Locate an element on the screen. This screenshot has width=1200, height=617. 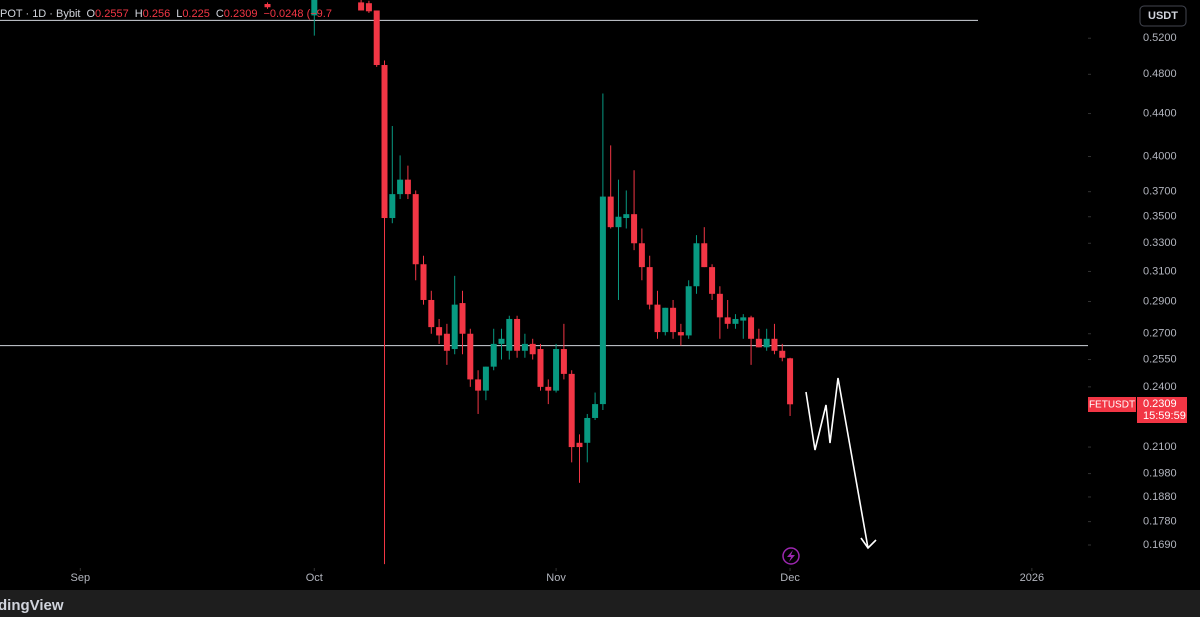
ohlc-label: O is located at coordinates (90, 14).